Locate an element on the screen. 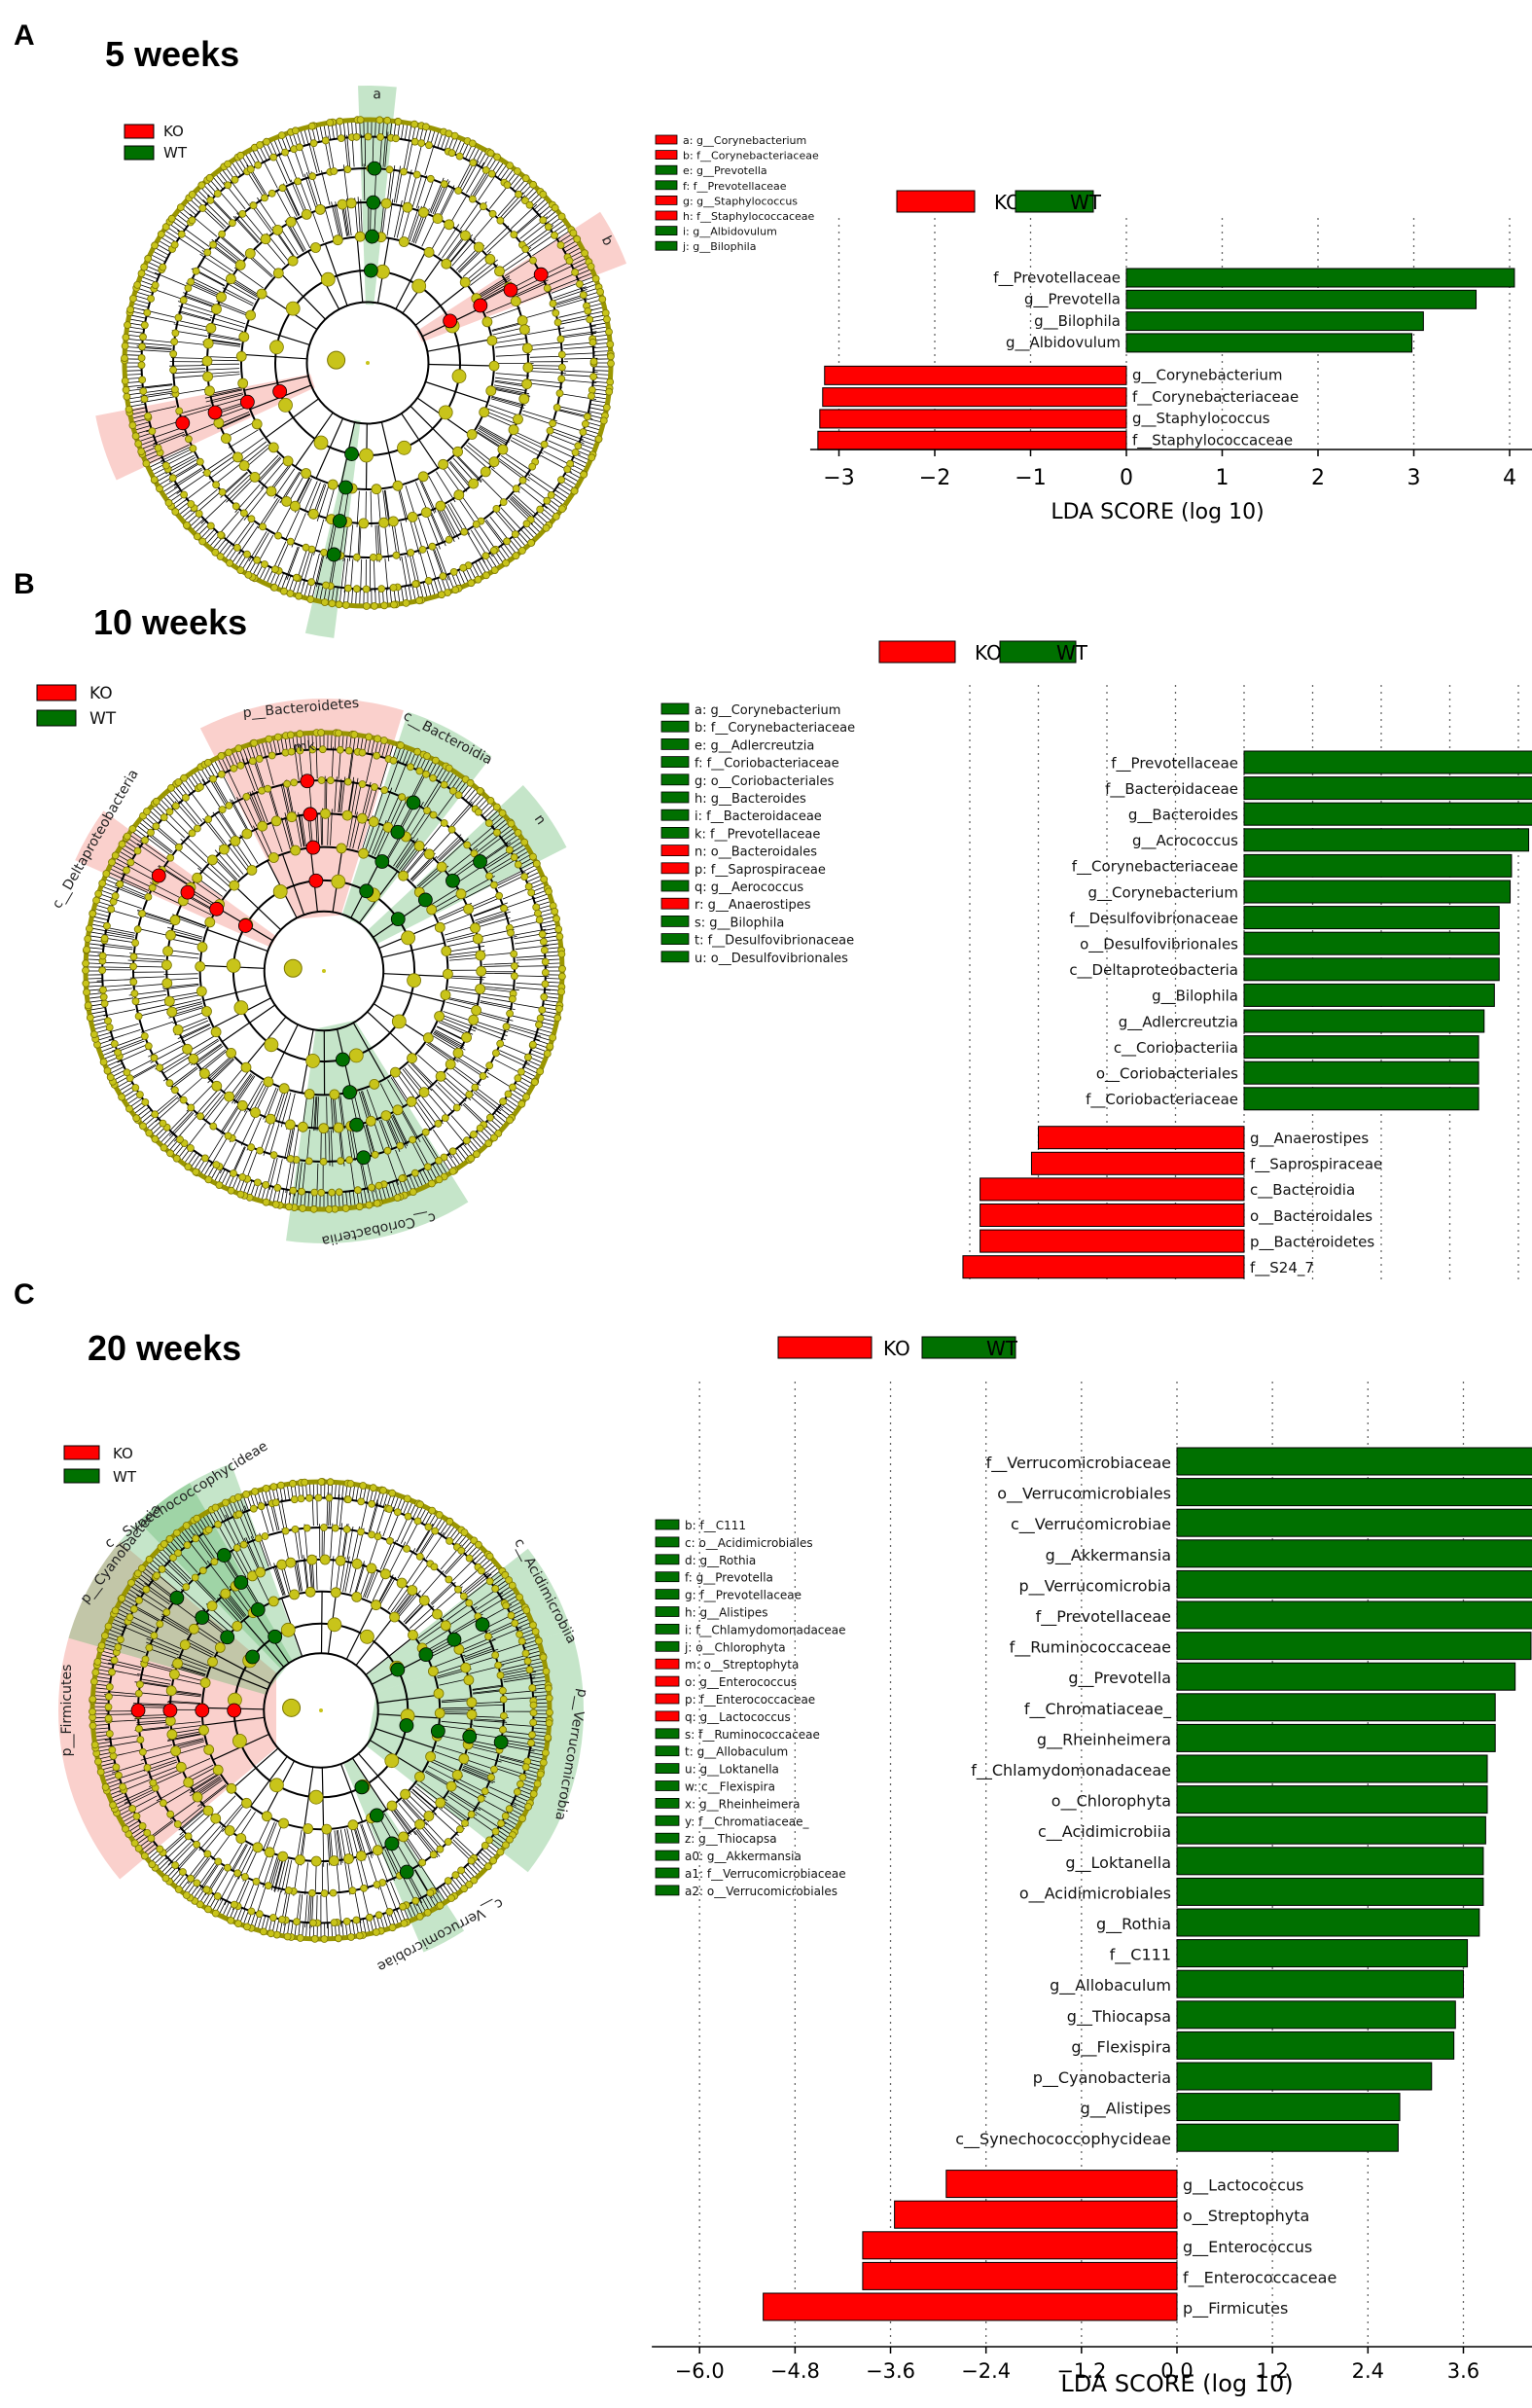  clade-key-label: h: g__Alistipes is located at coordinates (726, 1613).